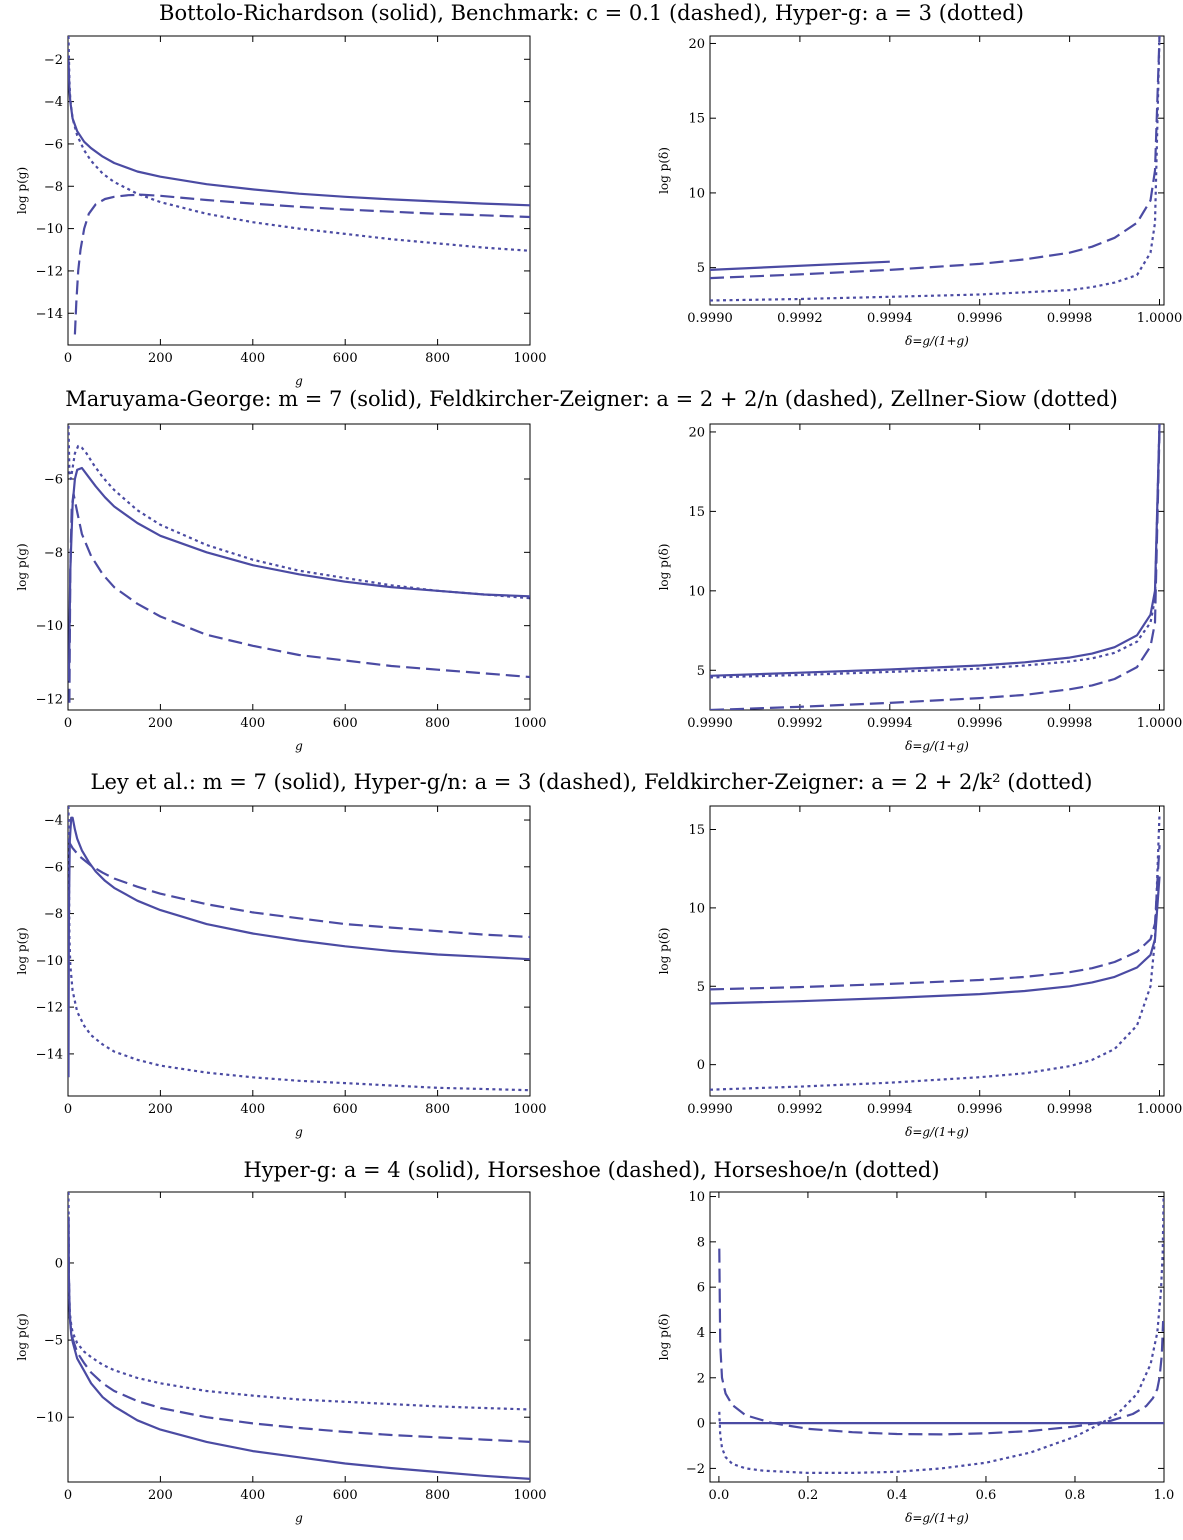  What do you see at coordinates (701, 1288) in the screenshot?
I see `y-tick-label: 6` at bounding box center [701, 1288].